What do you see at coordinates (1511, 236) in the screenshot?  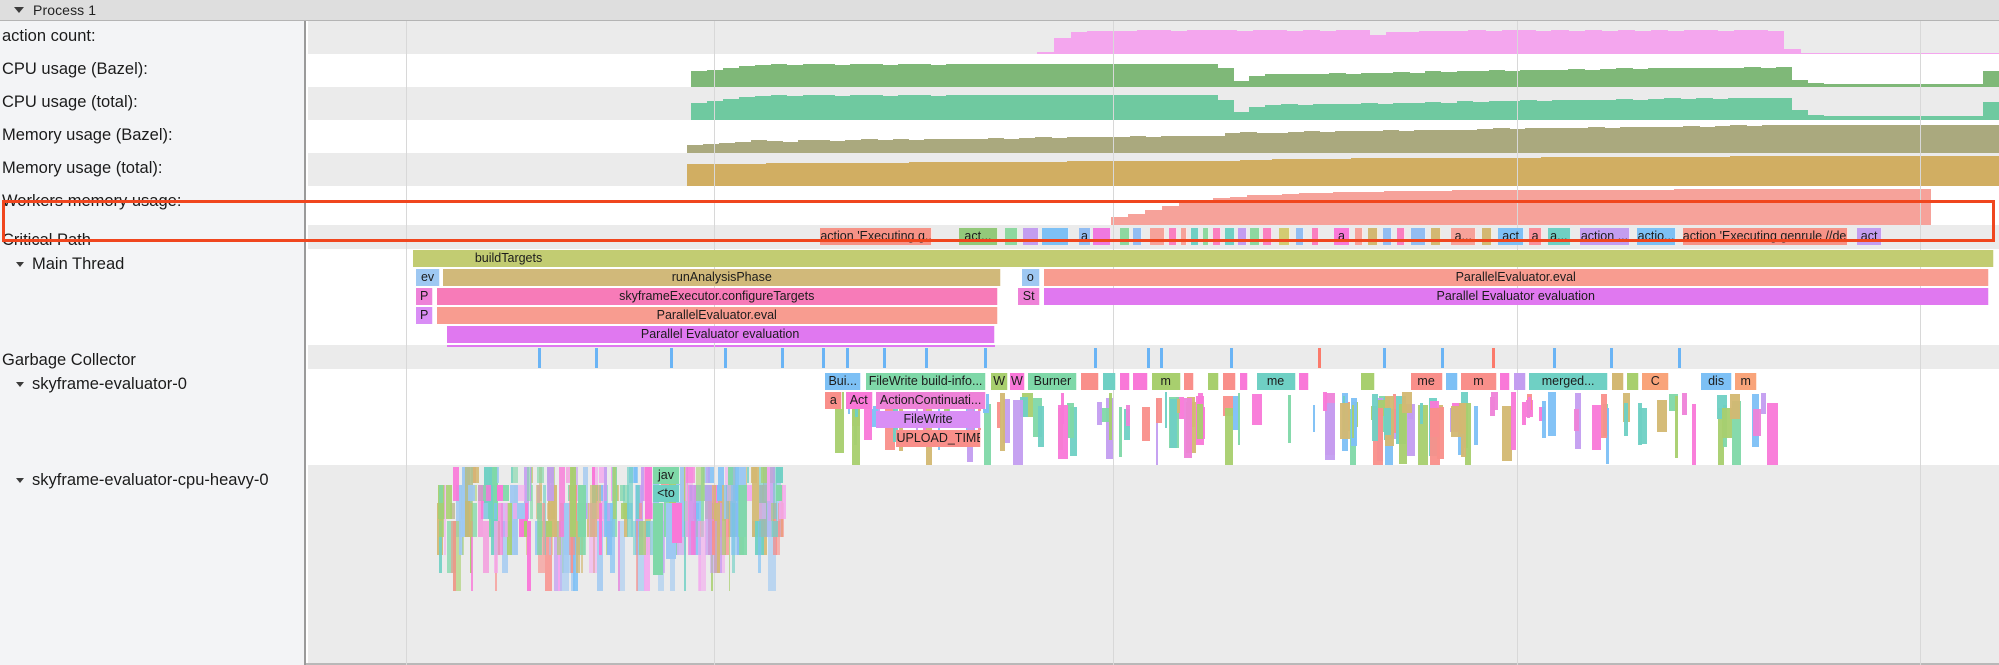 I see `critical-path-block: act` at bounding box center [1511, 236].